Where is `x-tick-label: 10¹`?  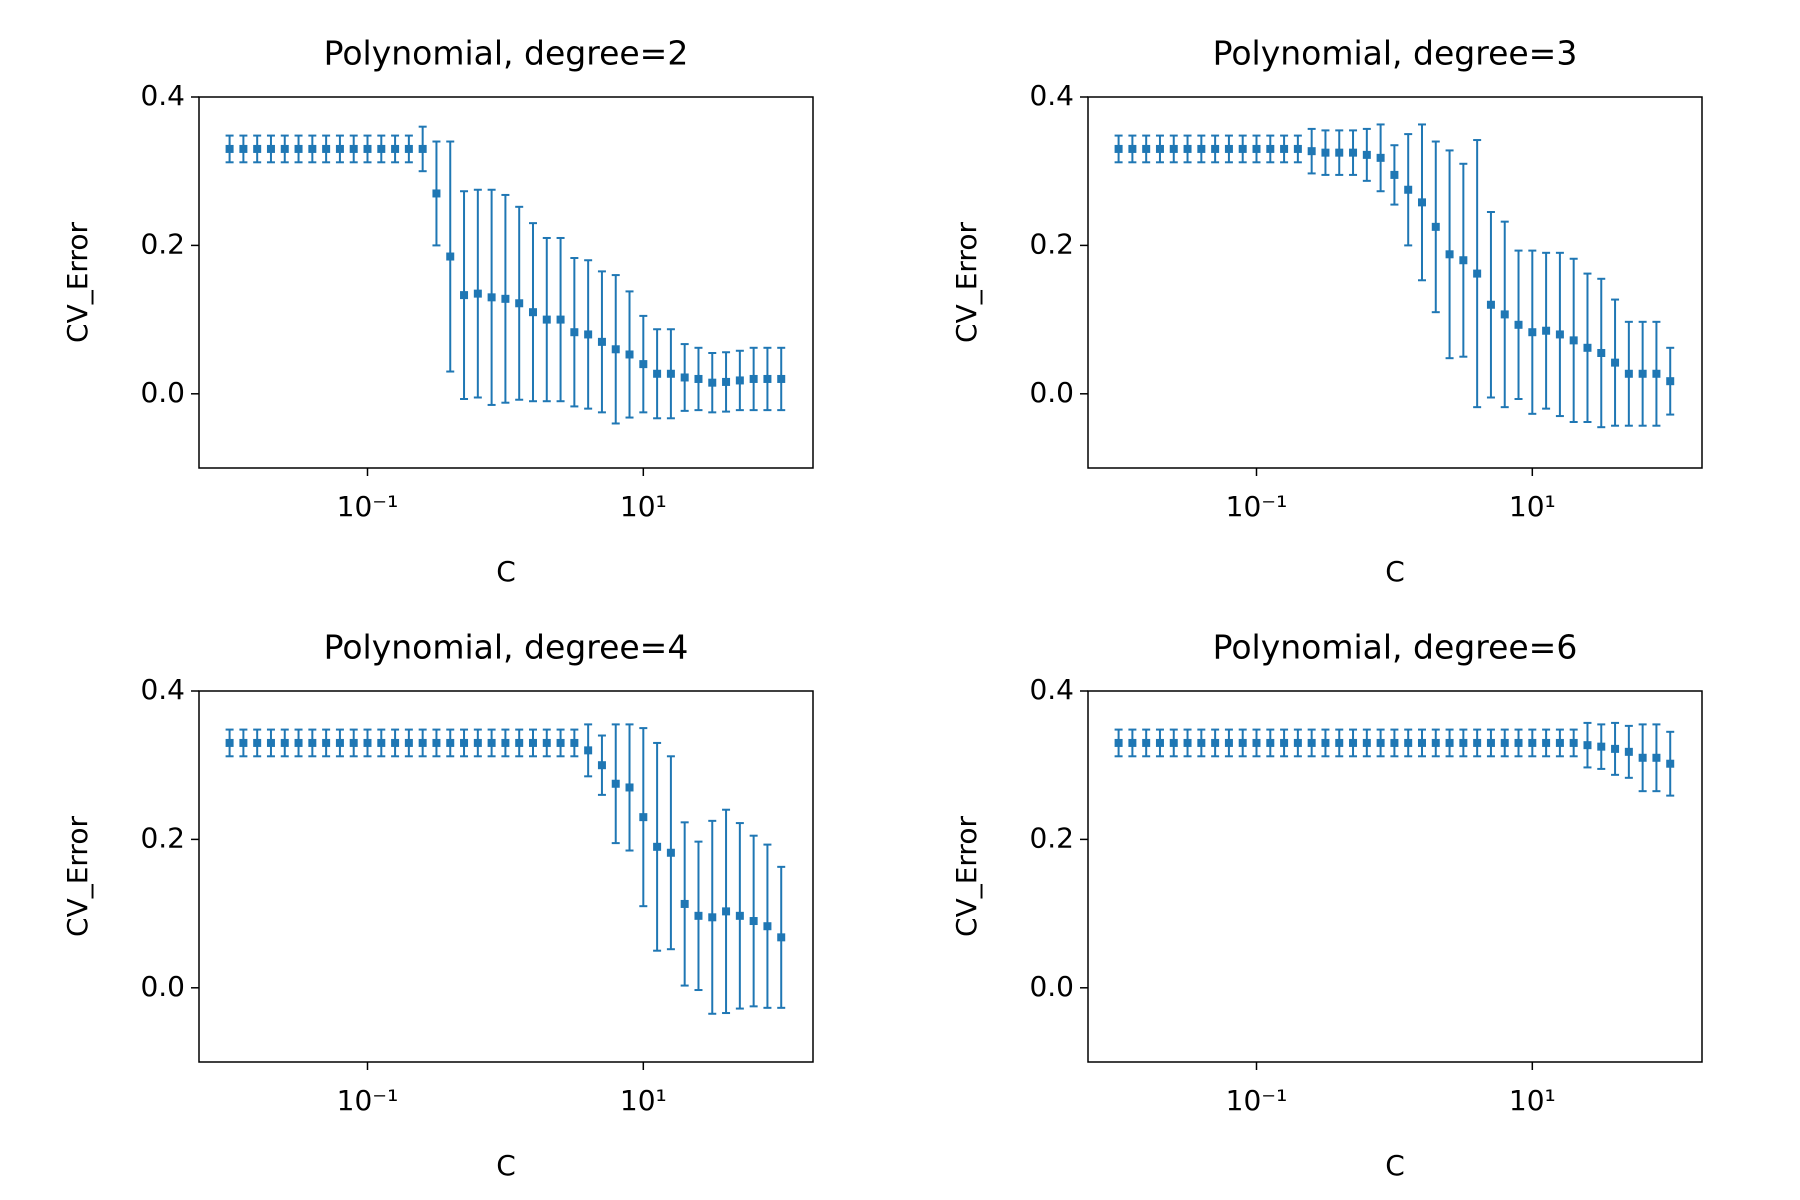 x-tick-label: 10¹ is located at coordinates (643, 1100).